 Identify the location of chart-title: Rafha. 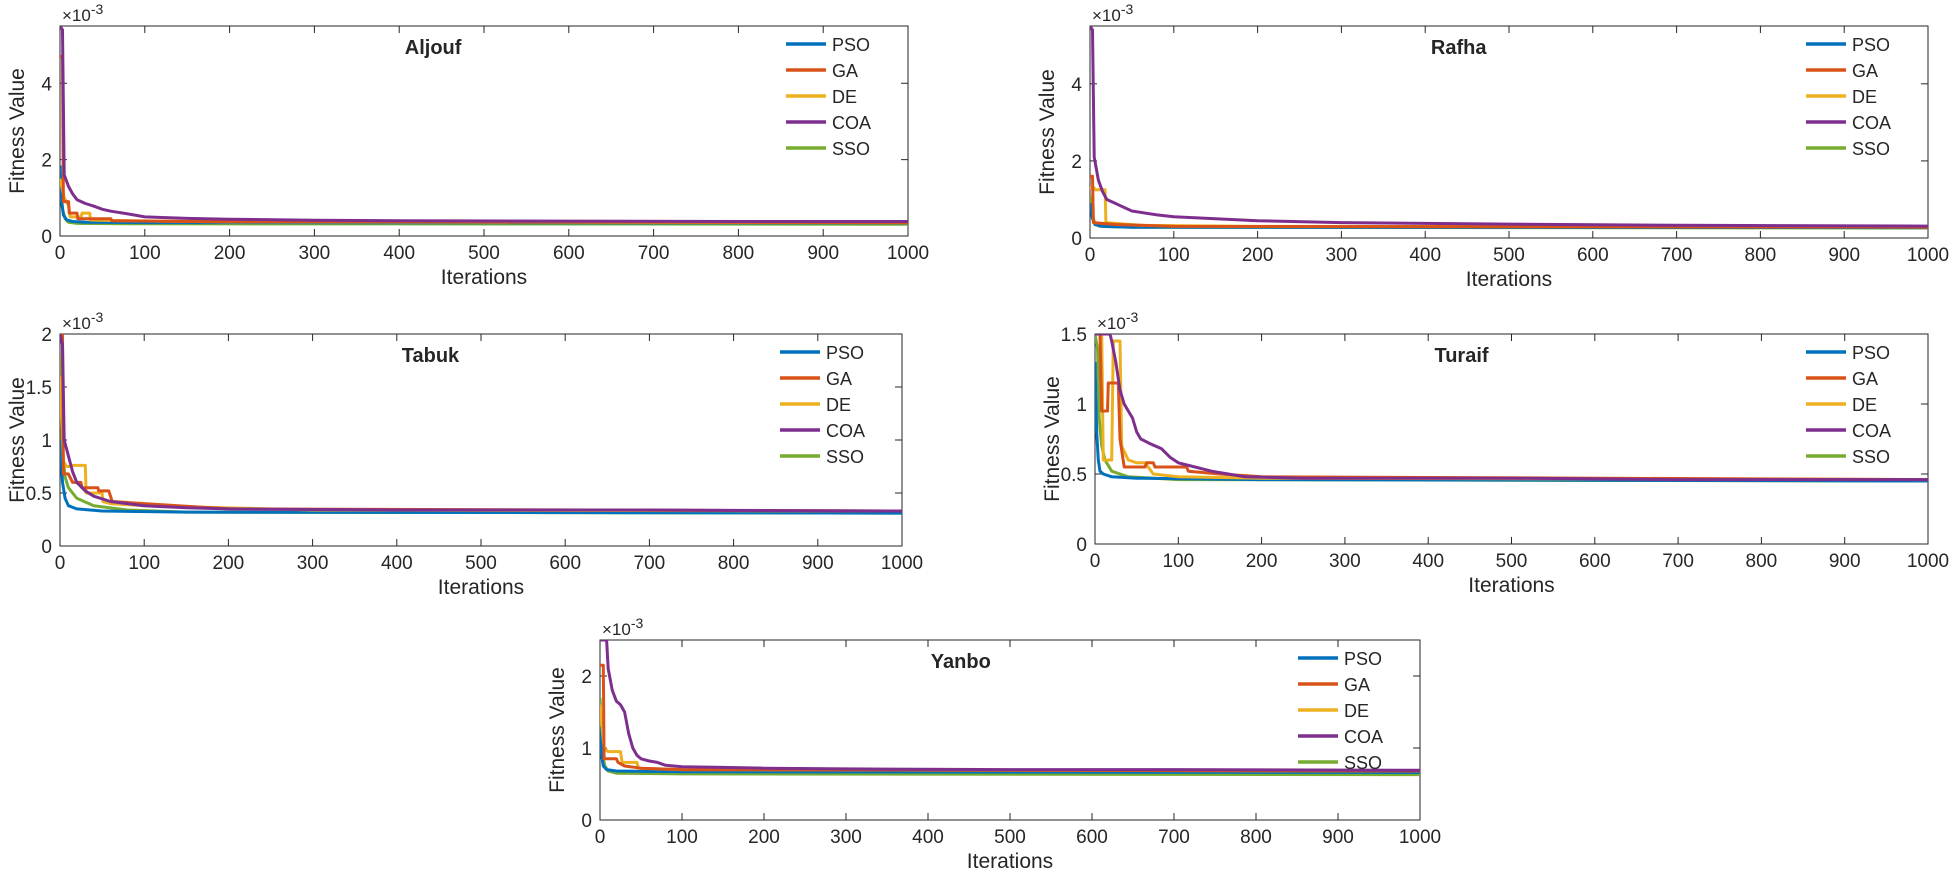
(1459, 48).